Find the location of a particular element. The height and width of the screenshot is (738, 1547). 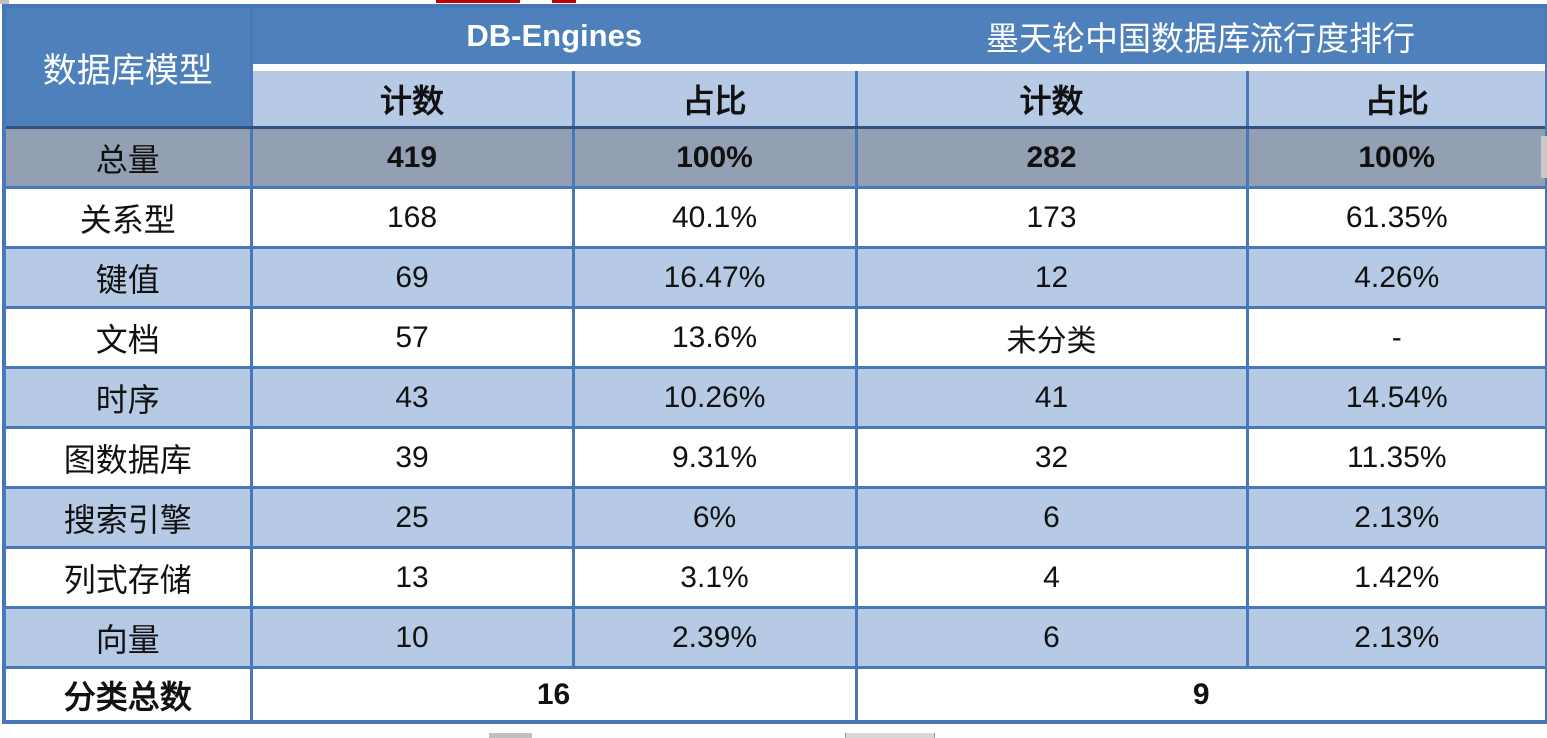

value-cell: 12 is located at coordinates (1051, 277).